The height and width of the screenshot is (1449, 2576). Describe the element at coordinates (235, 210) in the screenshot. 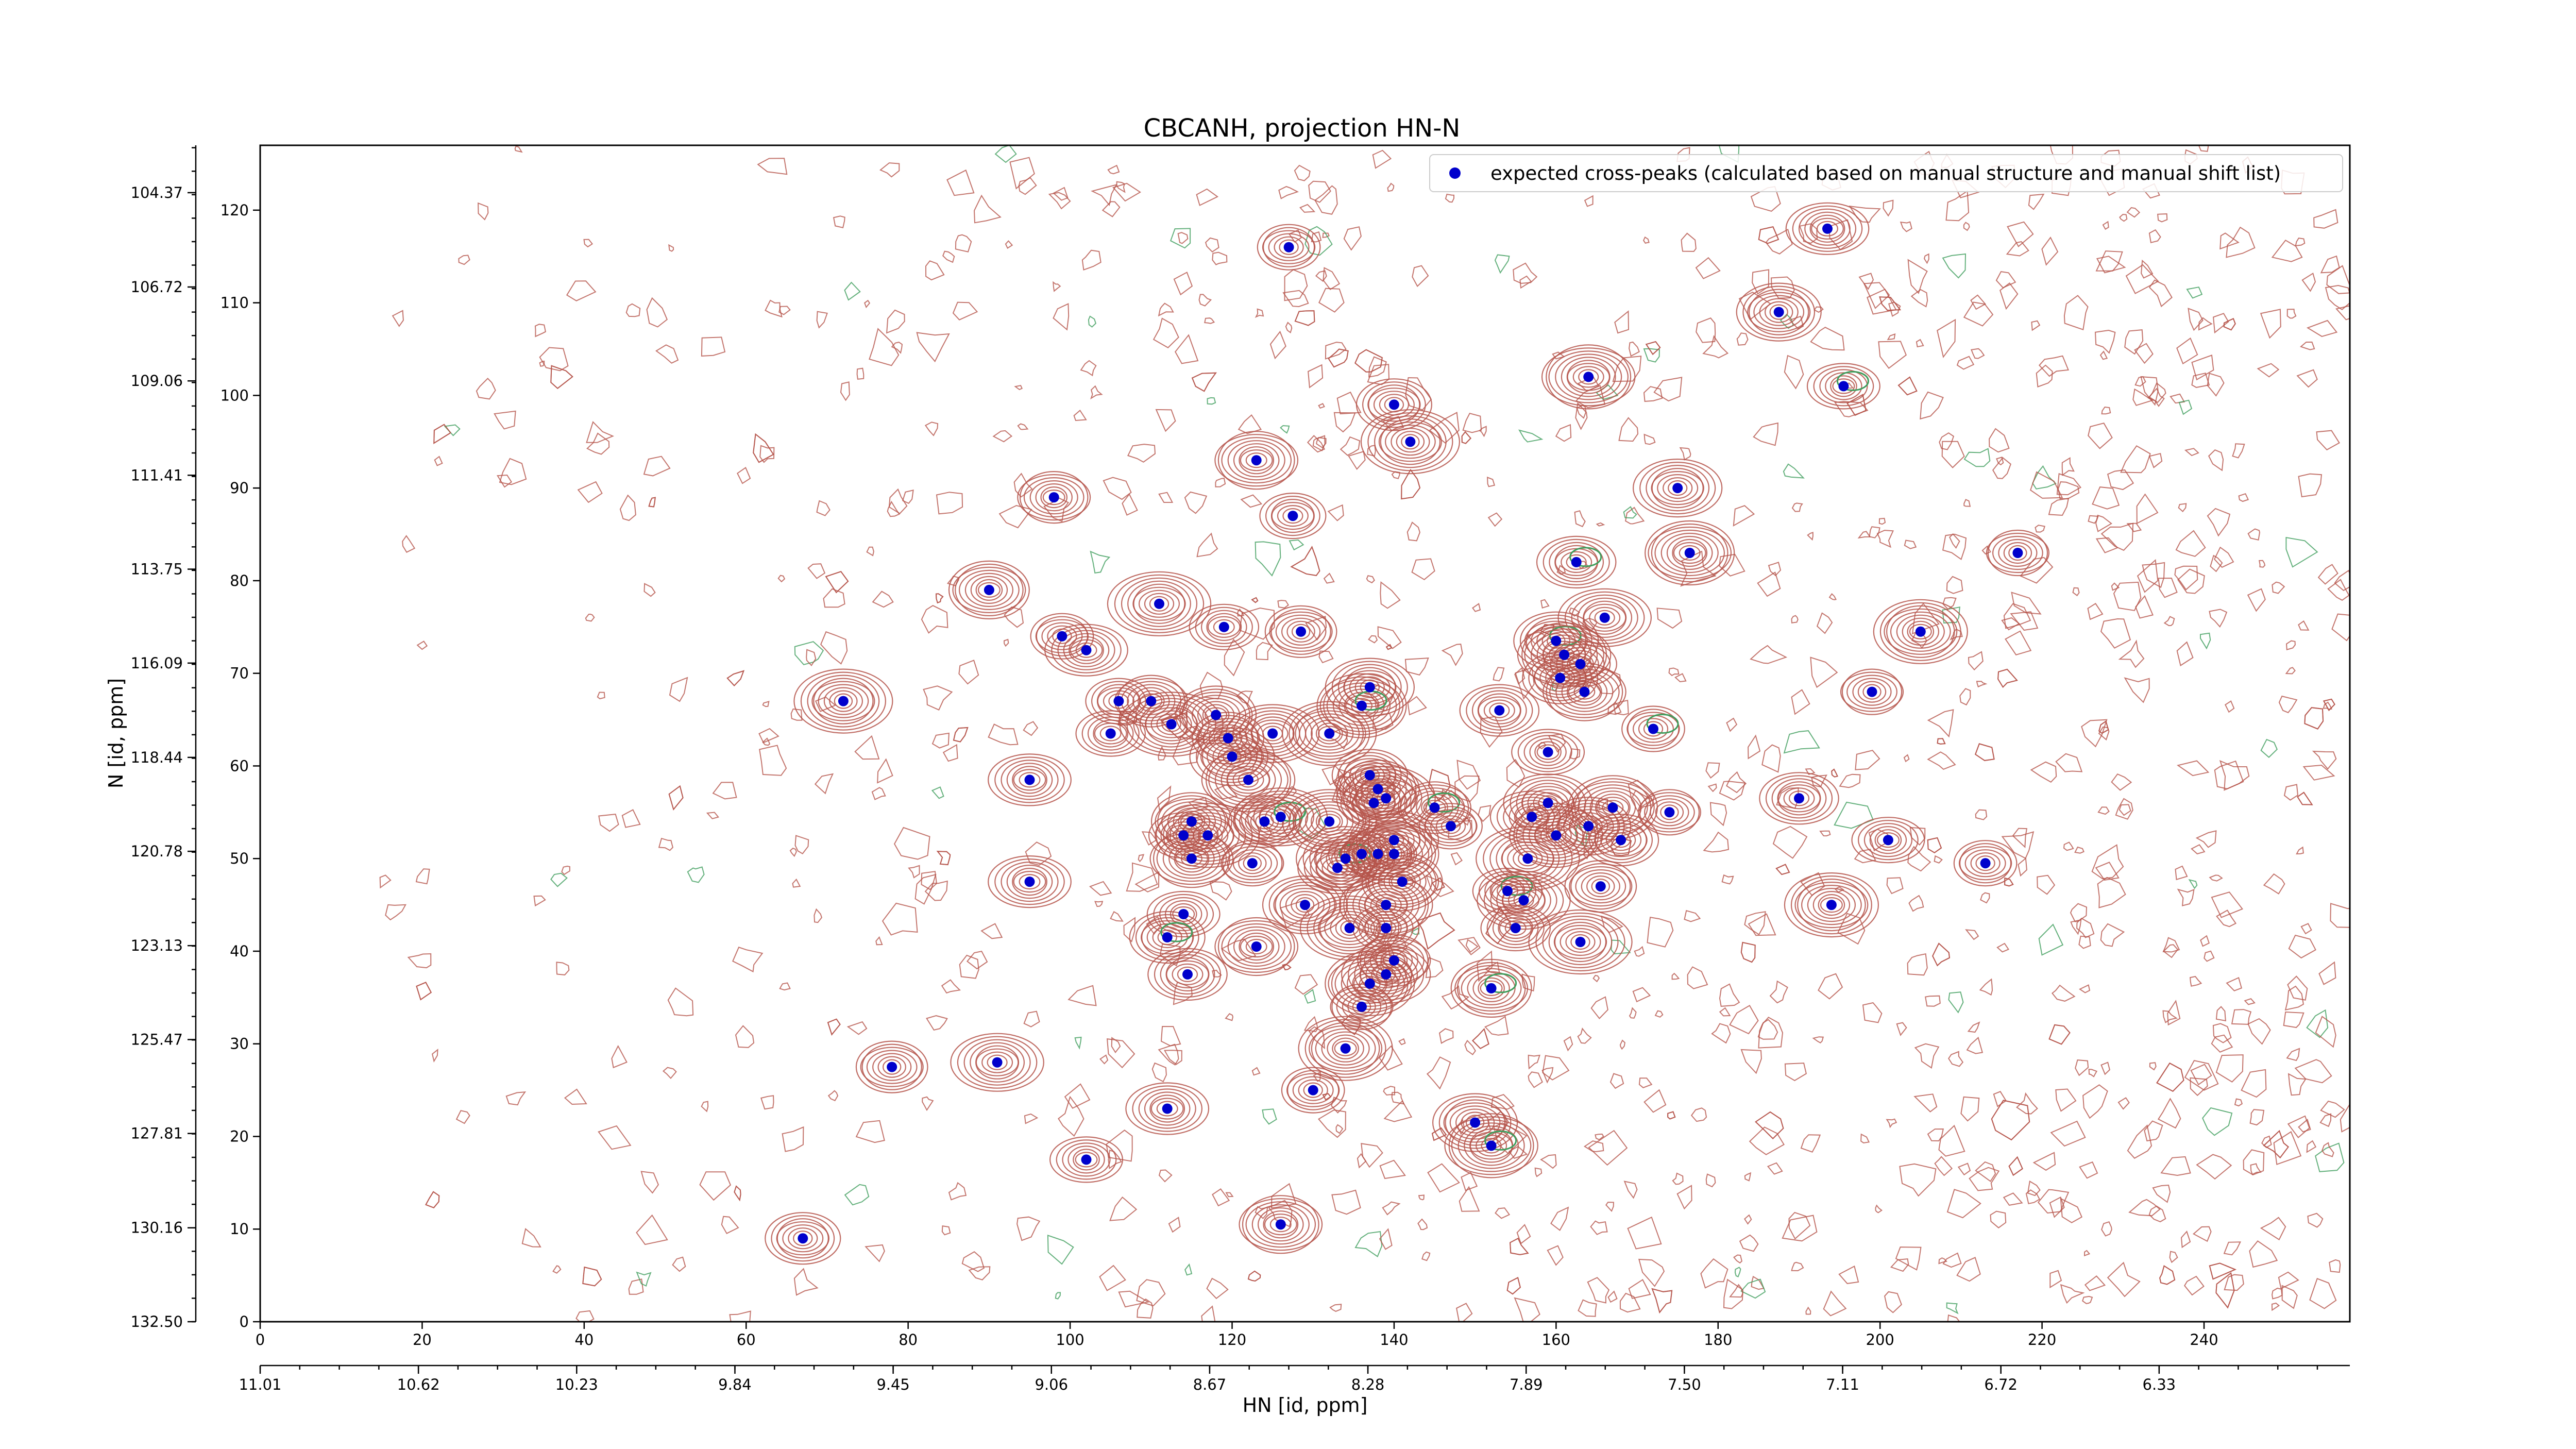

I see `y-index-tick-label: 120` at that location.